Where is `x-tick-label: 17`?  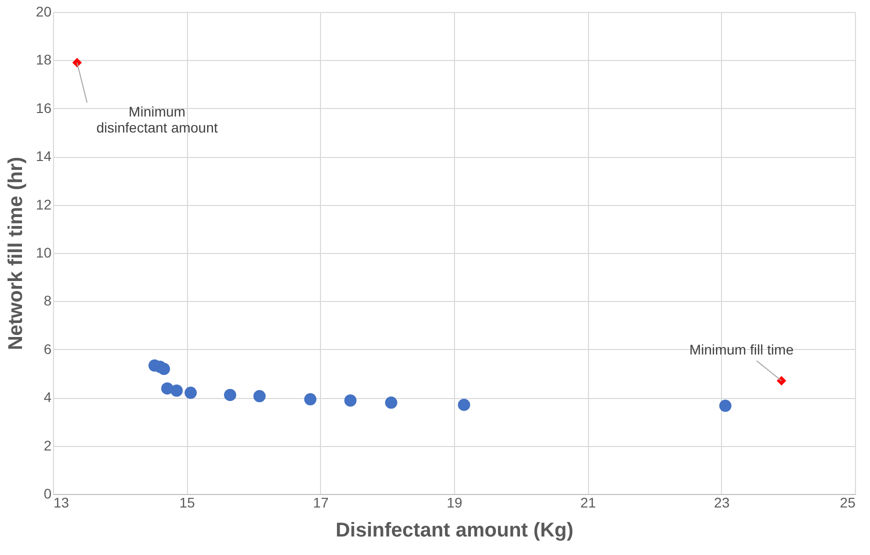
x-tick-label: 17 is located at coordinates (321, 502).